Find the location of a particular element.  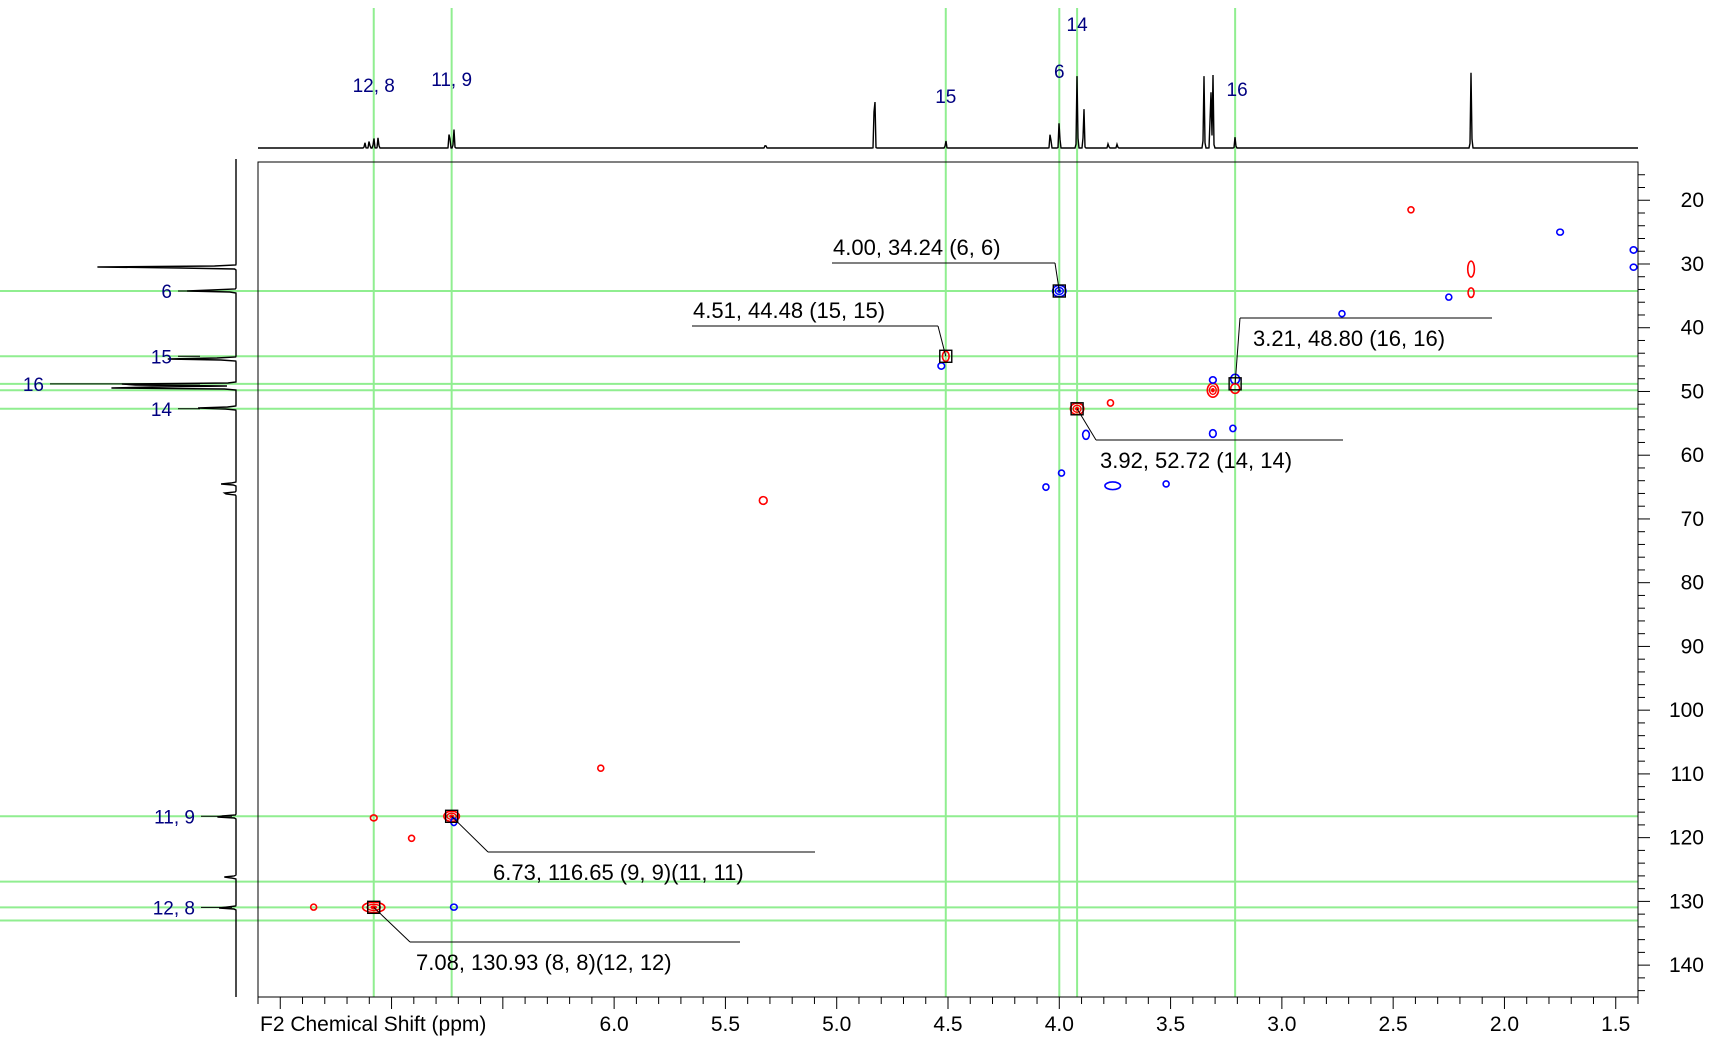

f1-projection-trace is located at coordinates (167, 578).